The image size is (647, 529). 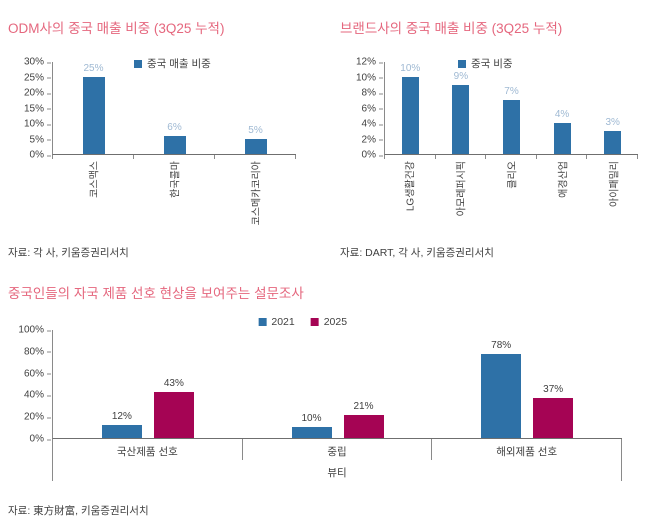 I want to click on bar-value-label: 12%, so click(x=121, y=417).